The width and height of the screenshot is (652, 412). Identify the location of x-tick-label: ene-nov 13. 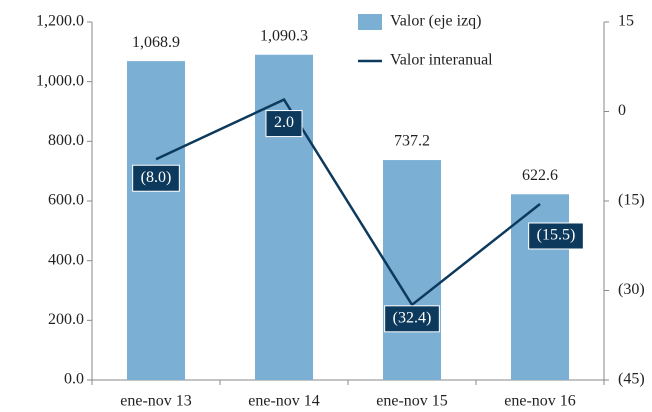
(156, 401).